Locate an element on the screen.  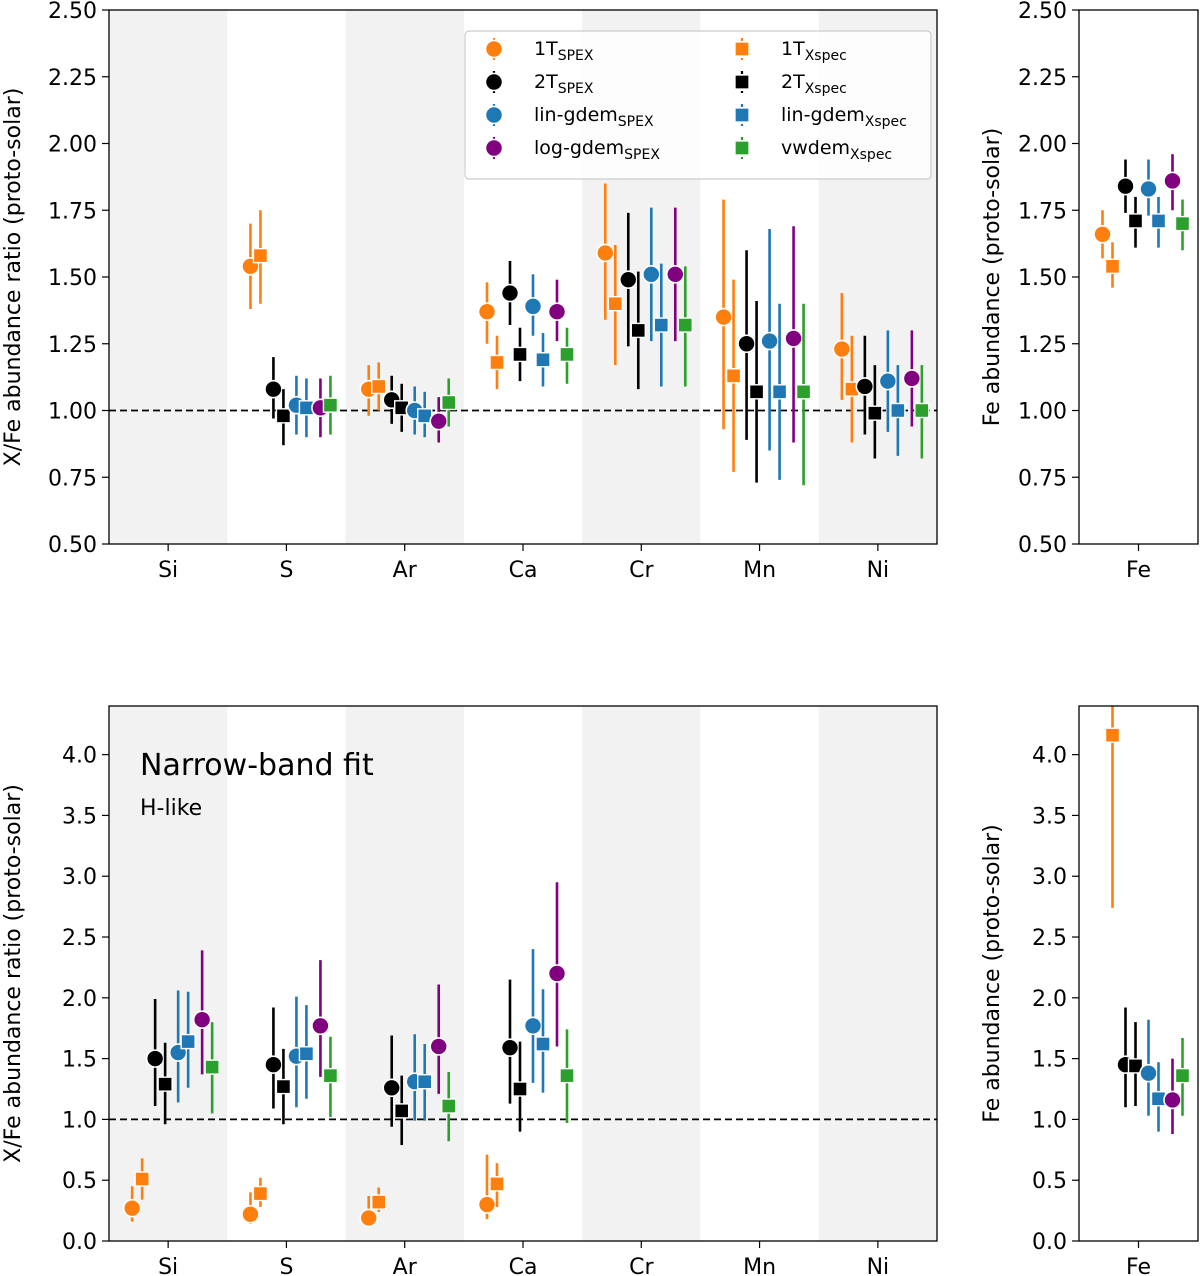
legend-label-base: 2T is located at coordinates (793, 82).